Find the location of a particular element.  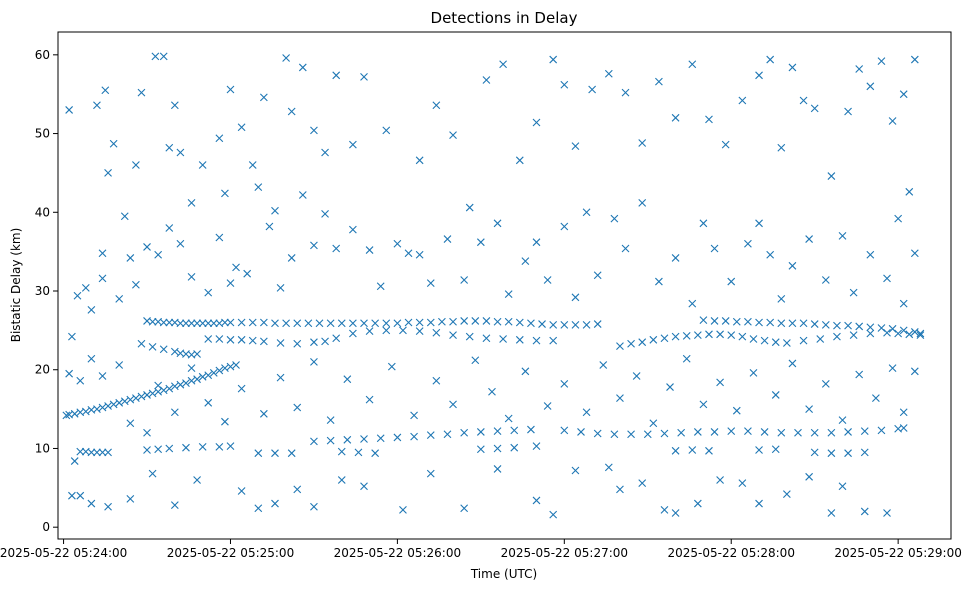

x-tick-label: 2025-05-22 05:27:00 is located at coordinates (564, 553).